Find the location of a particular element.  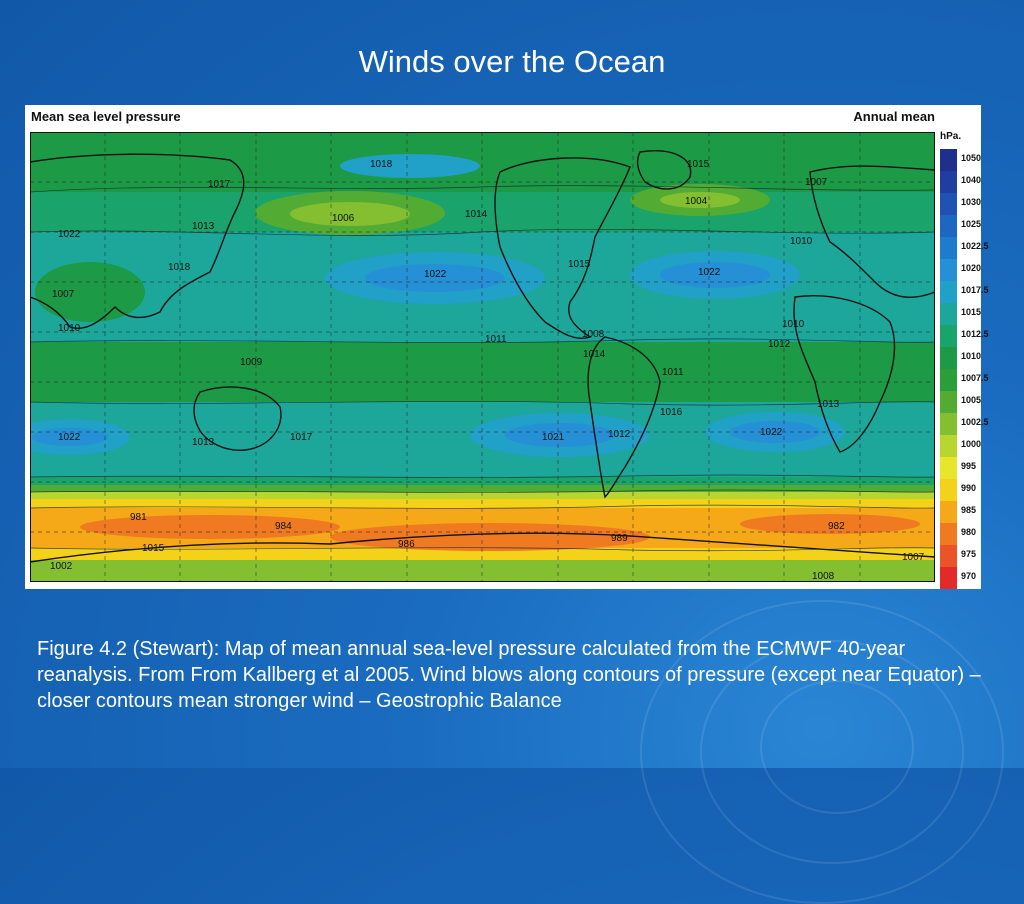

indian-ocean-high-core is located at coordinates (70, 437).